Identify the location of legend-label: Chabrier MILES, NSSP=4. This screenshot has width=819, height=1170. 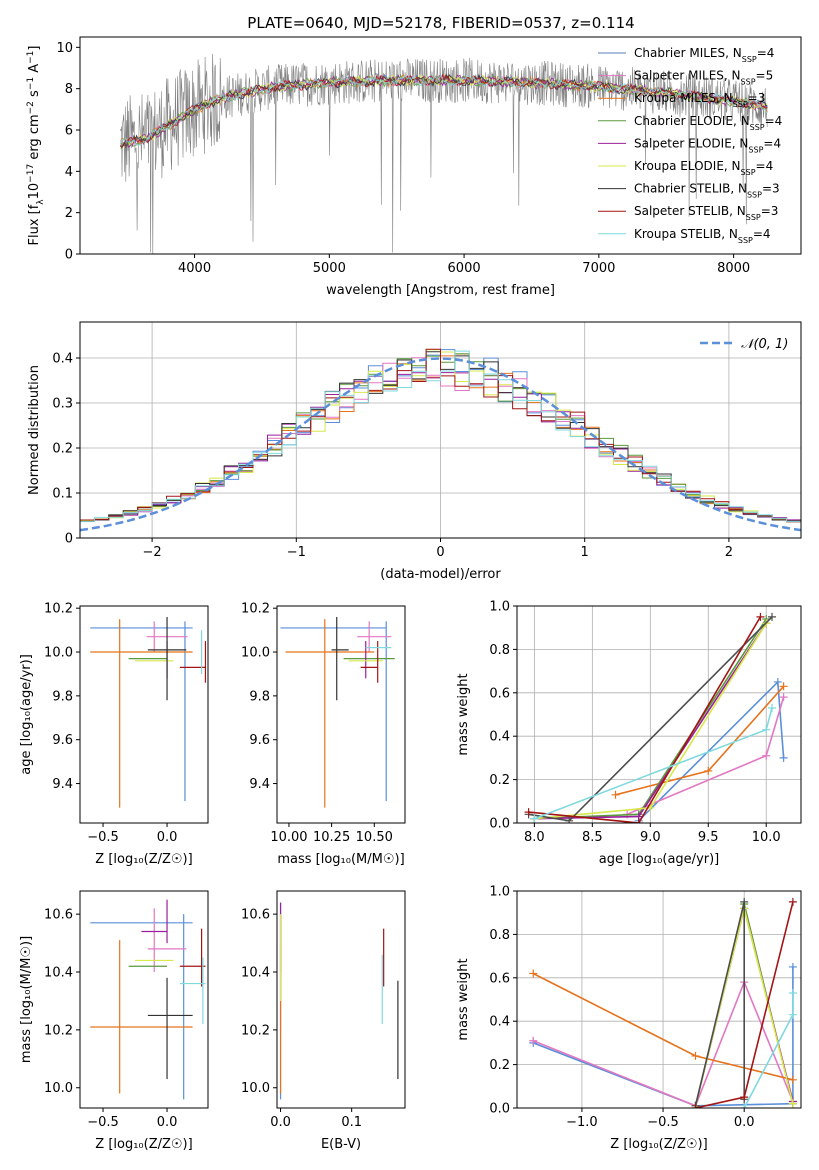
(704, 55).